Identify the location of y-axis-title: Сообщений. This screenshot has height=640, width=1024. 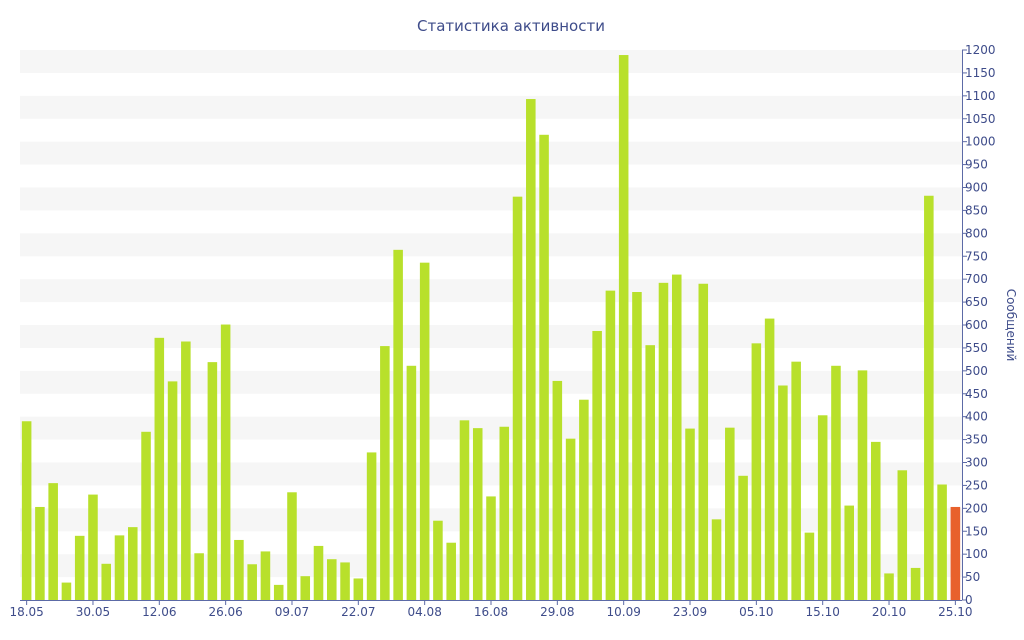
(1011, 325).